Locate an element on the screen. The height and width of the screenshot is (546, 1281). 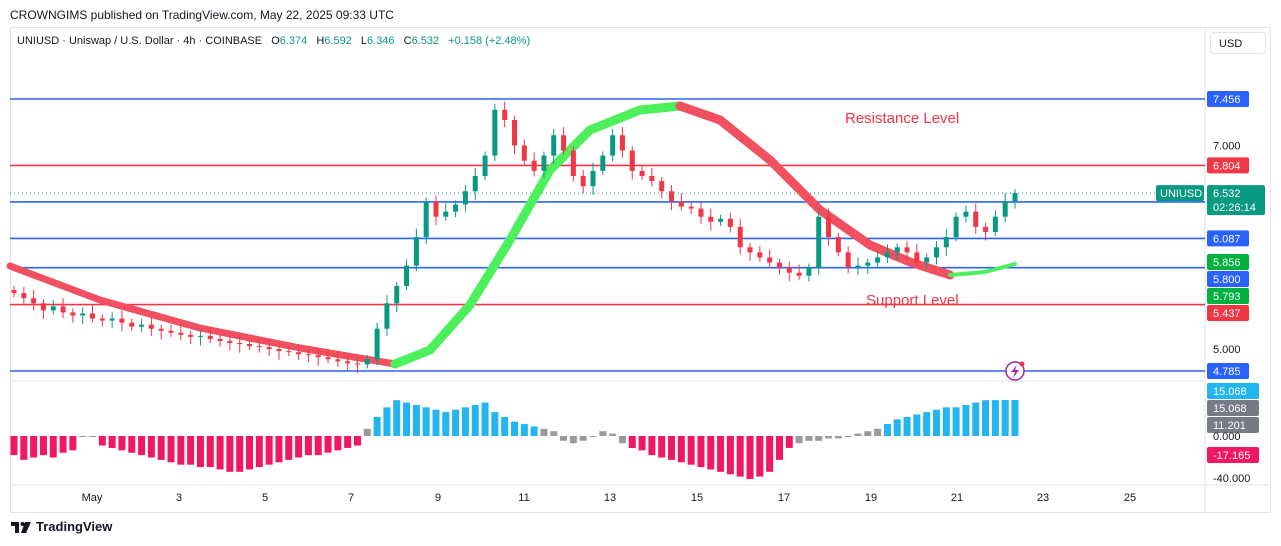
current-price-bg is located at coordinates (1236, 200).